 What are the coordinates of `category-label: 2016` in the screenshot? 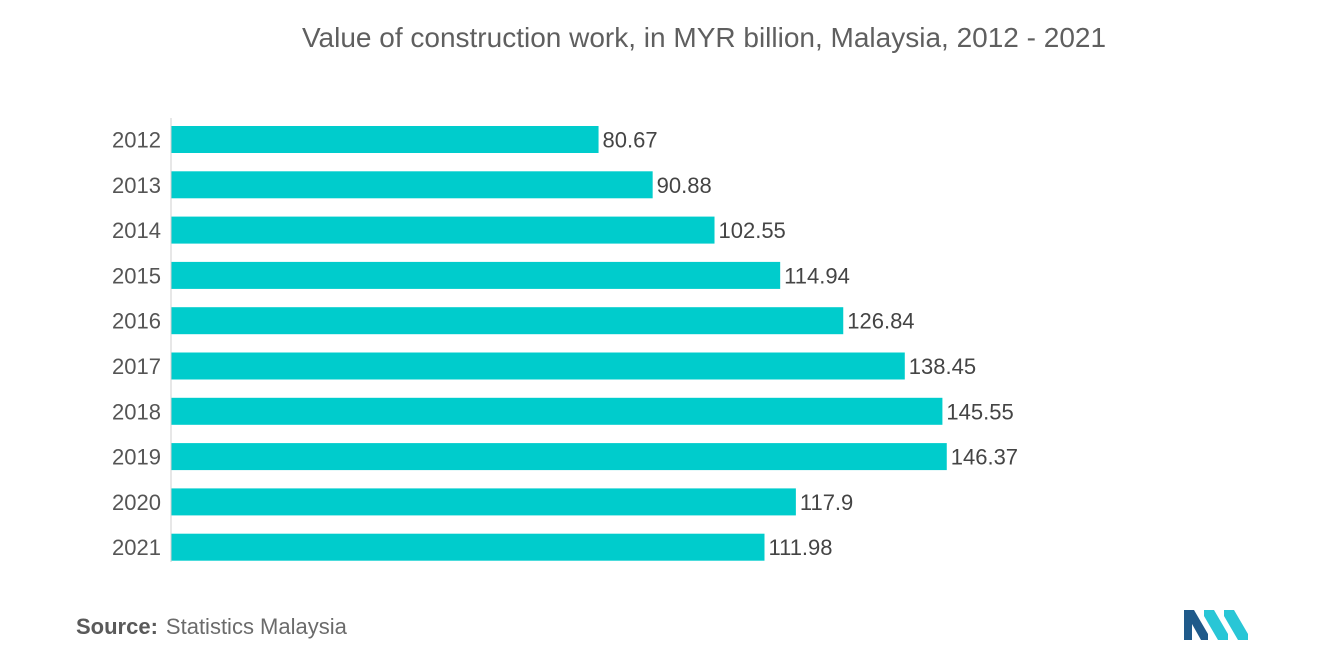 It's located at (136, 321).